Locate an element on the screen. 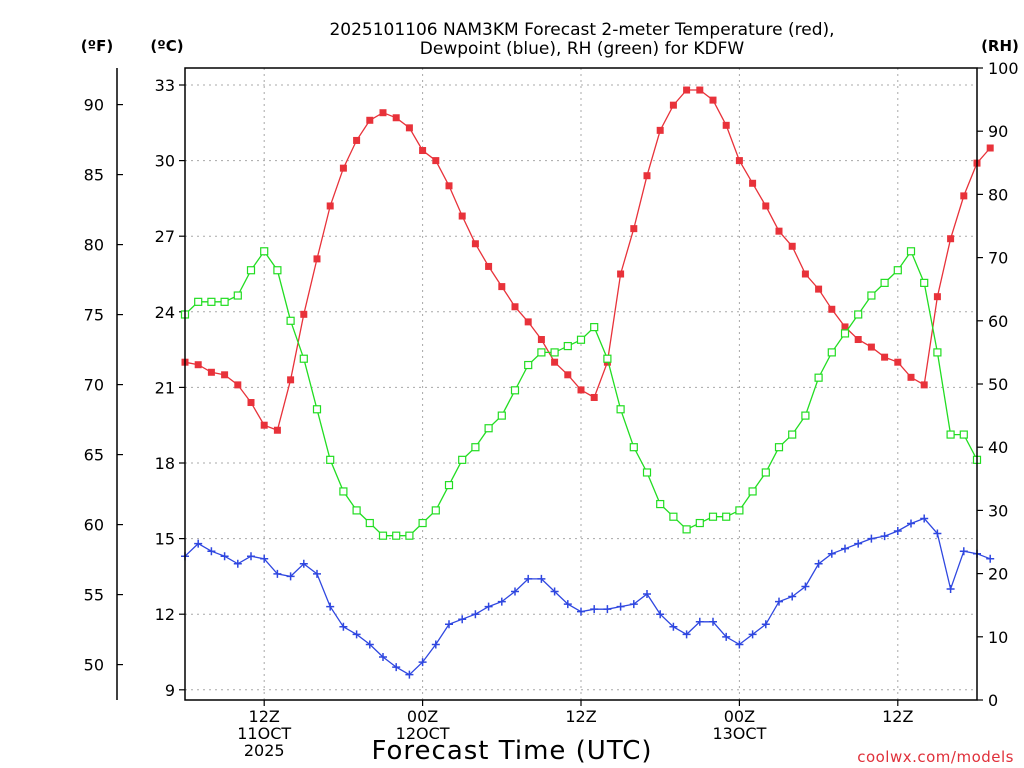 The width and height of the screenshot is (1024, 768). 2-meter-temperature-point-19 is located at coordinates (436, 161).